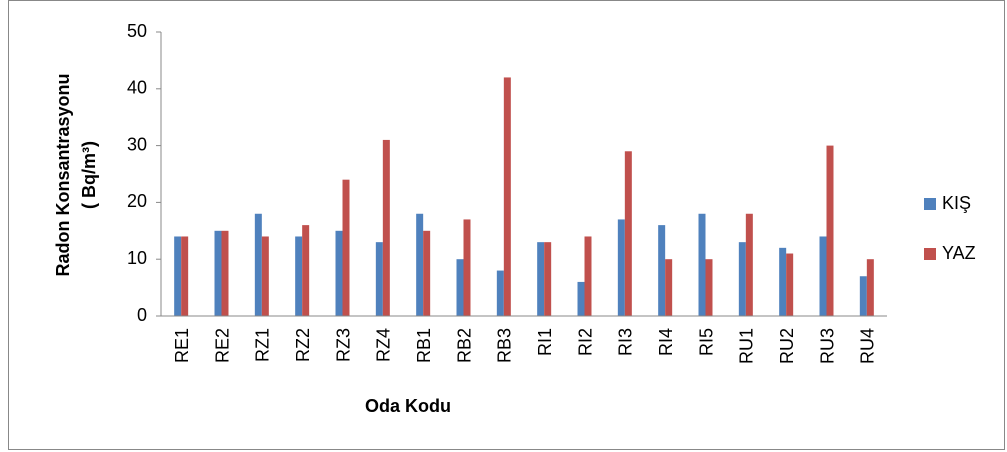  I want to click on x-tick-label-group: RB3, so click(505, 345).